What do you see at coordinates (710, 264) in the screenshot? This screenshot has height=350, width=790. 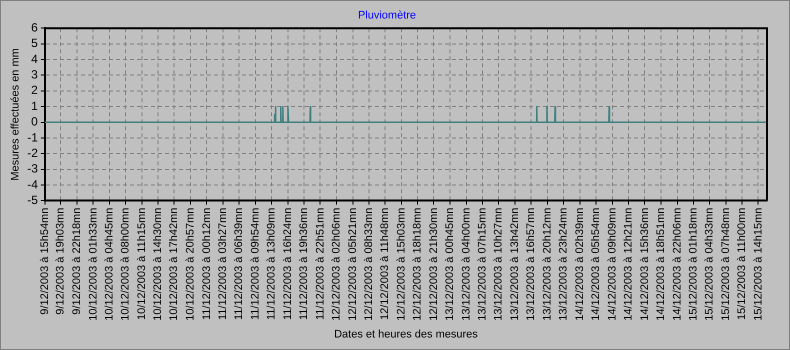 I see `x-tick-label: 15/12/2003 à 04h33mn` at bounding box center [710, 264].